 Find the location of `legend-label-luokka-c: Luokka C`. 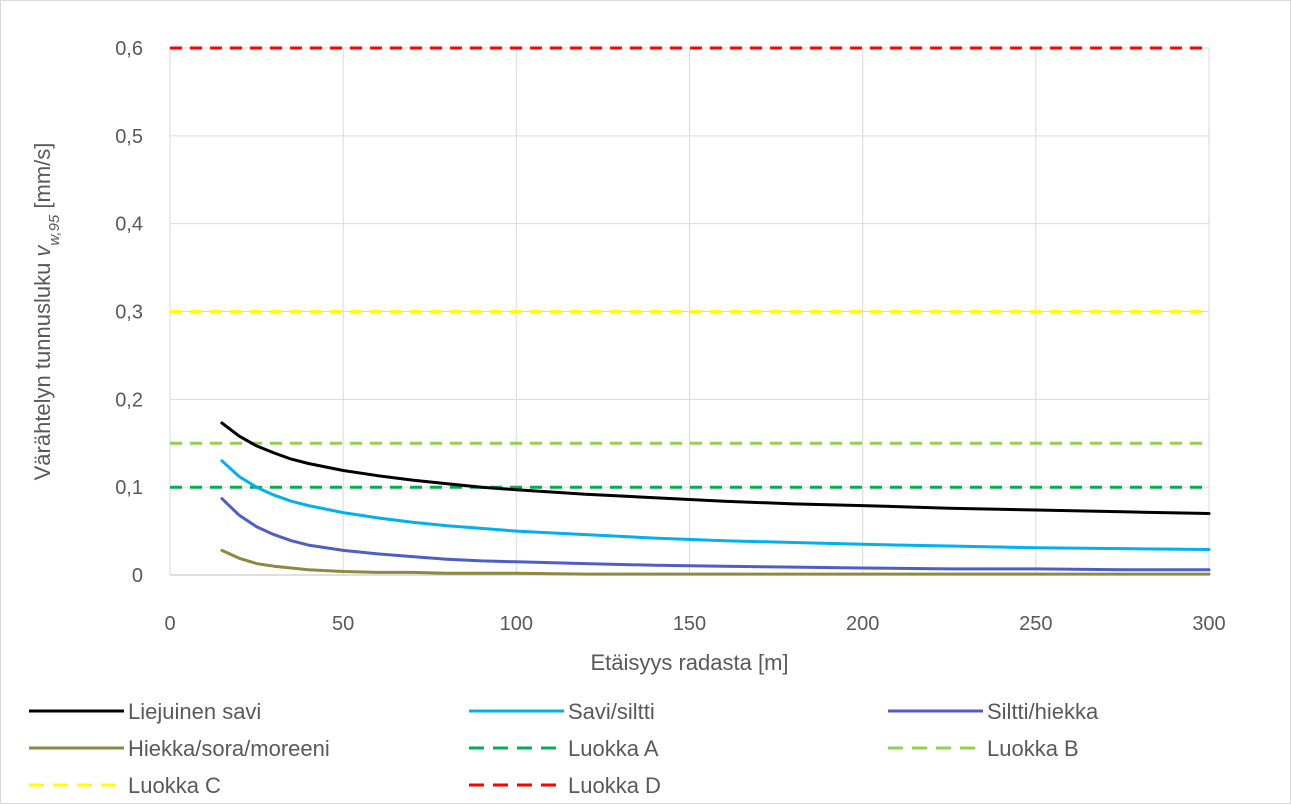

legend-label-luokka-c: Luokka C is located at coordinates (174, 785).